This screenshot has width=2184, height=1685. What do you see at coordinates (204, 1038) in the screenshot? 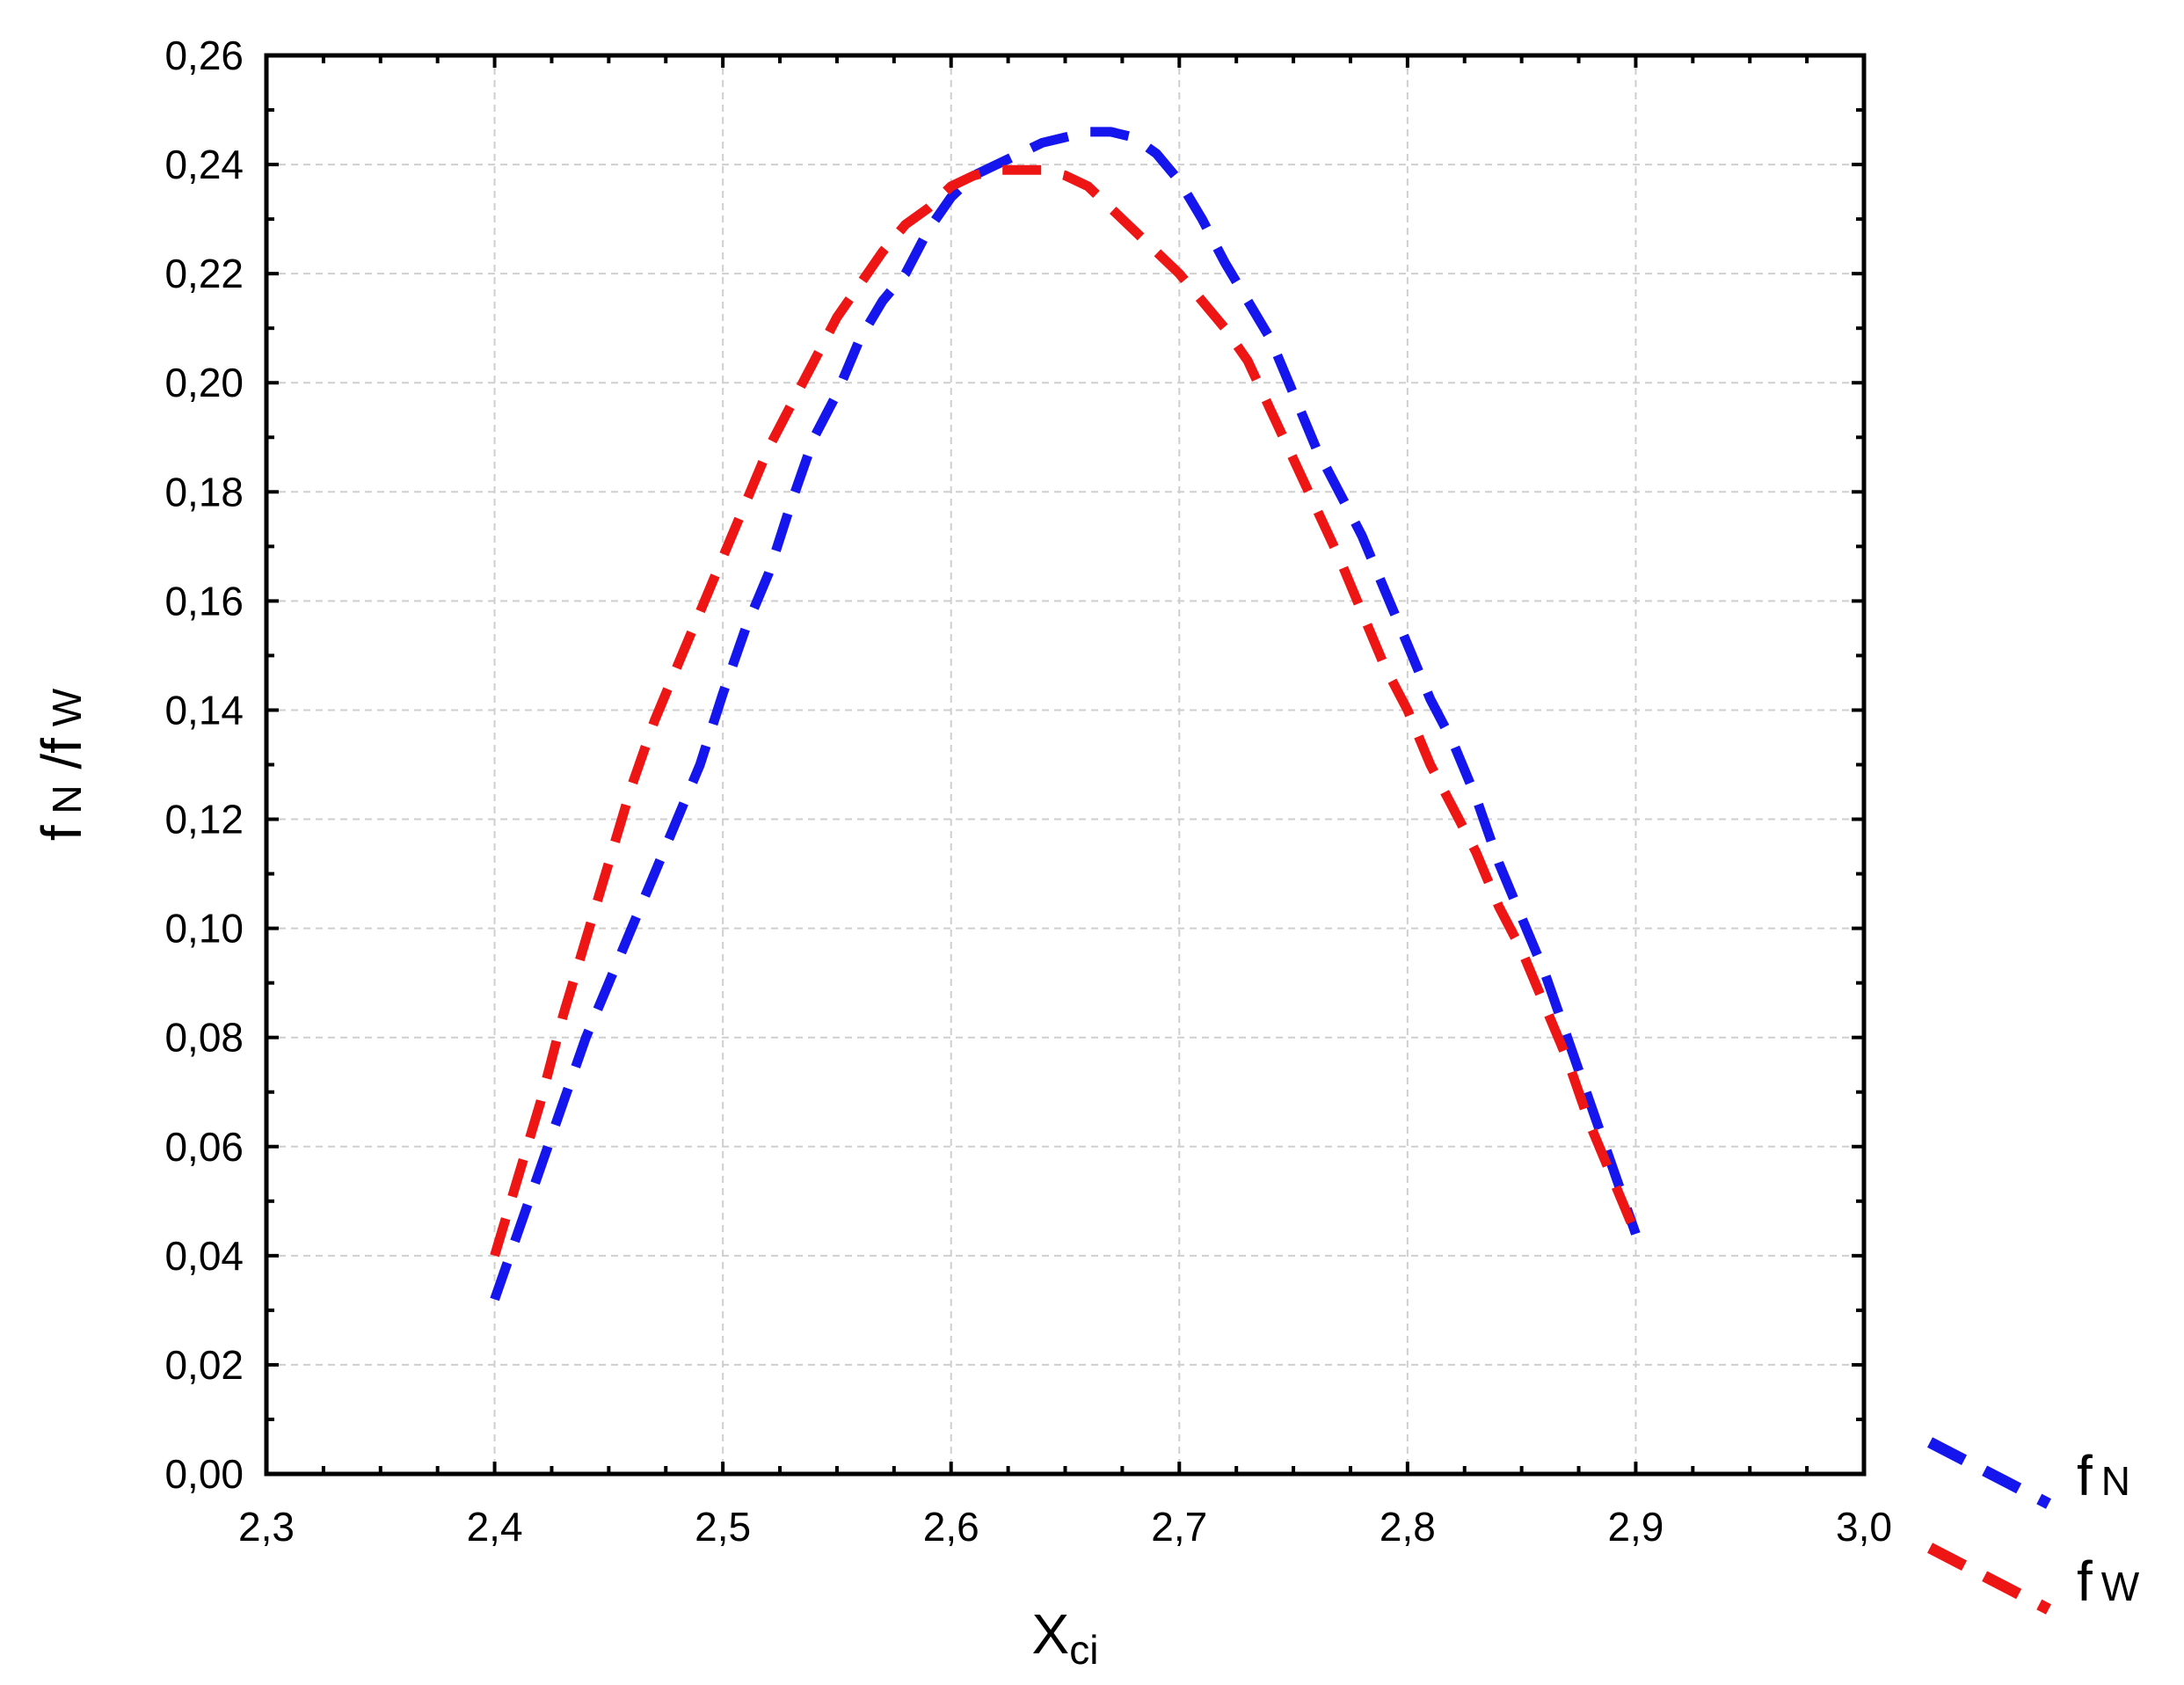
I see `y-tick-label: 0,08` at bounding box center [204, 1038].